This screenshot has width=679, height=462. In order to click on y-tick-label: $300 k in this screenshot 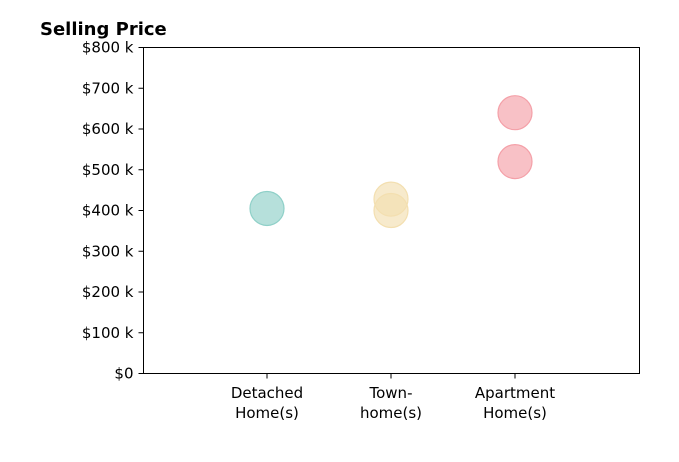, I will do `click(108, 251)`.